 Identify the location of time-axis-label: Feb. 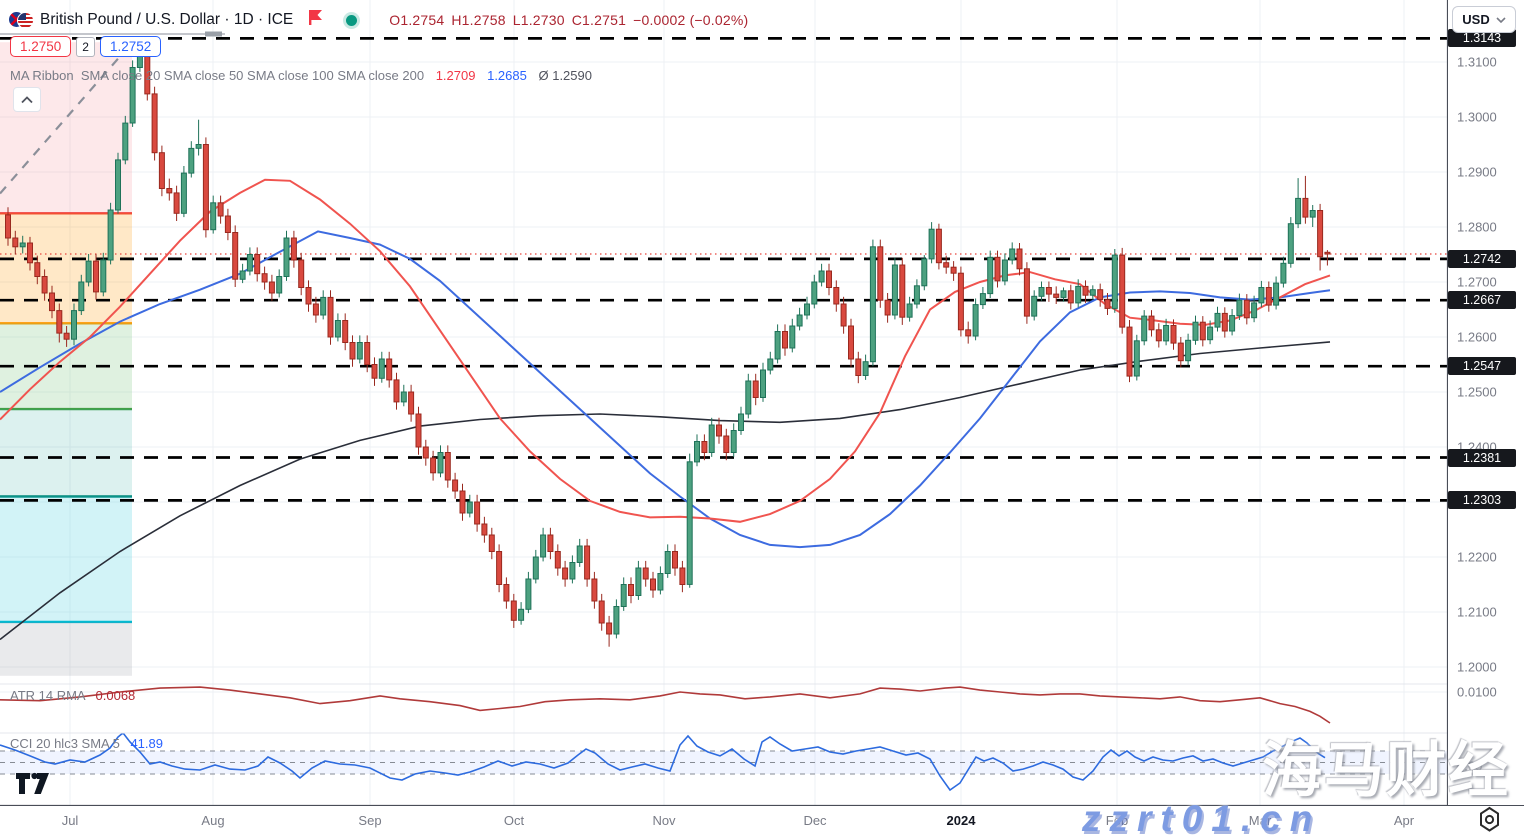
(1117, 820).